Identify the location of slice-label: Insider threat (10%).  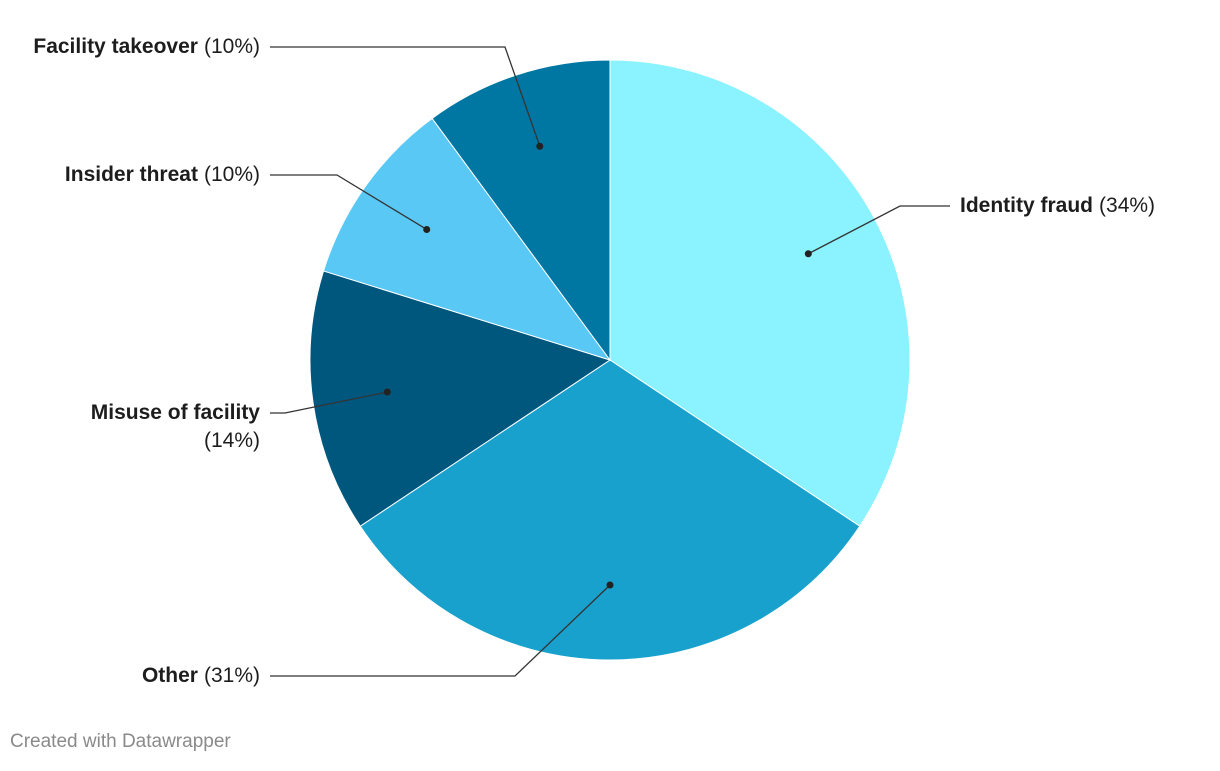
(162, 174).